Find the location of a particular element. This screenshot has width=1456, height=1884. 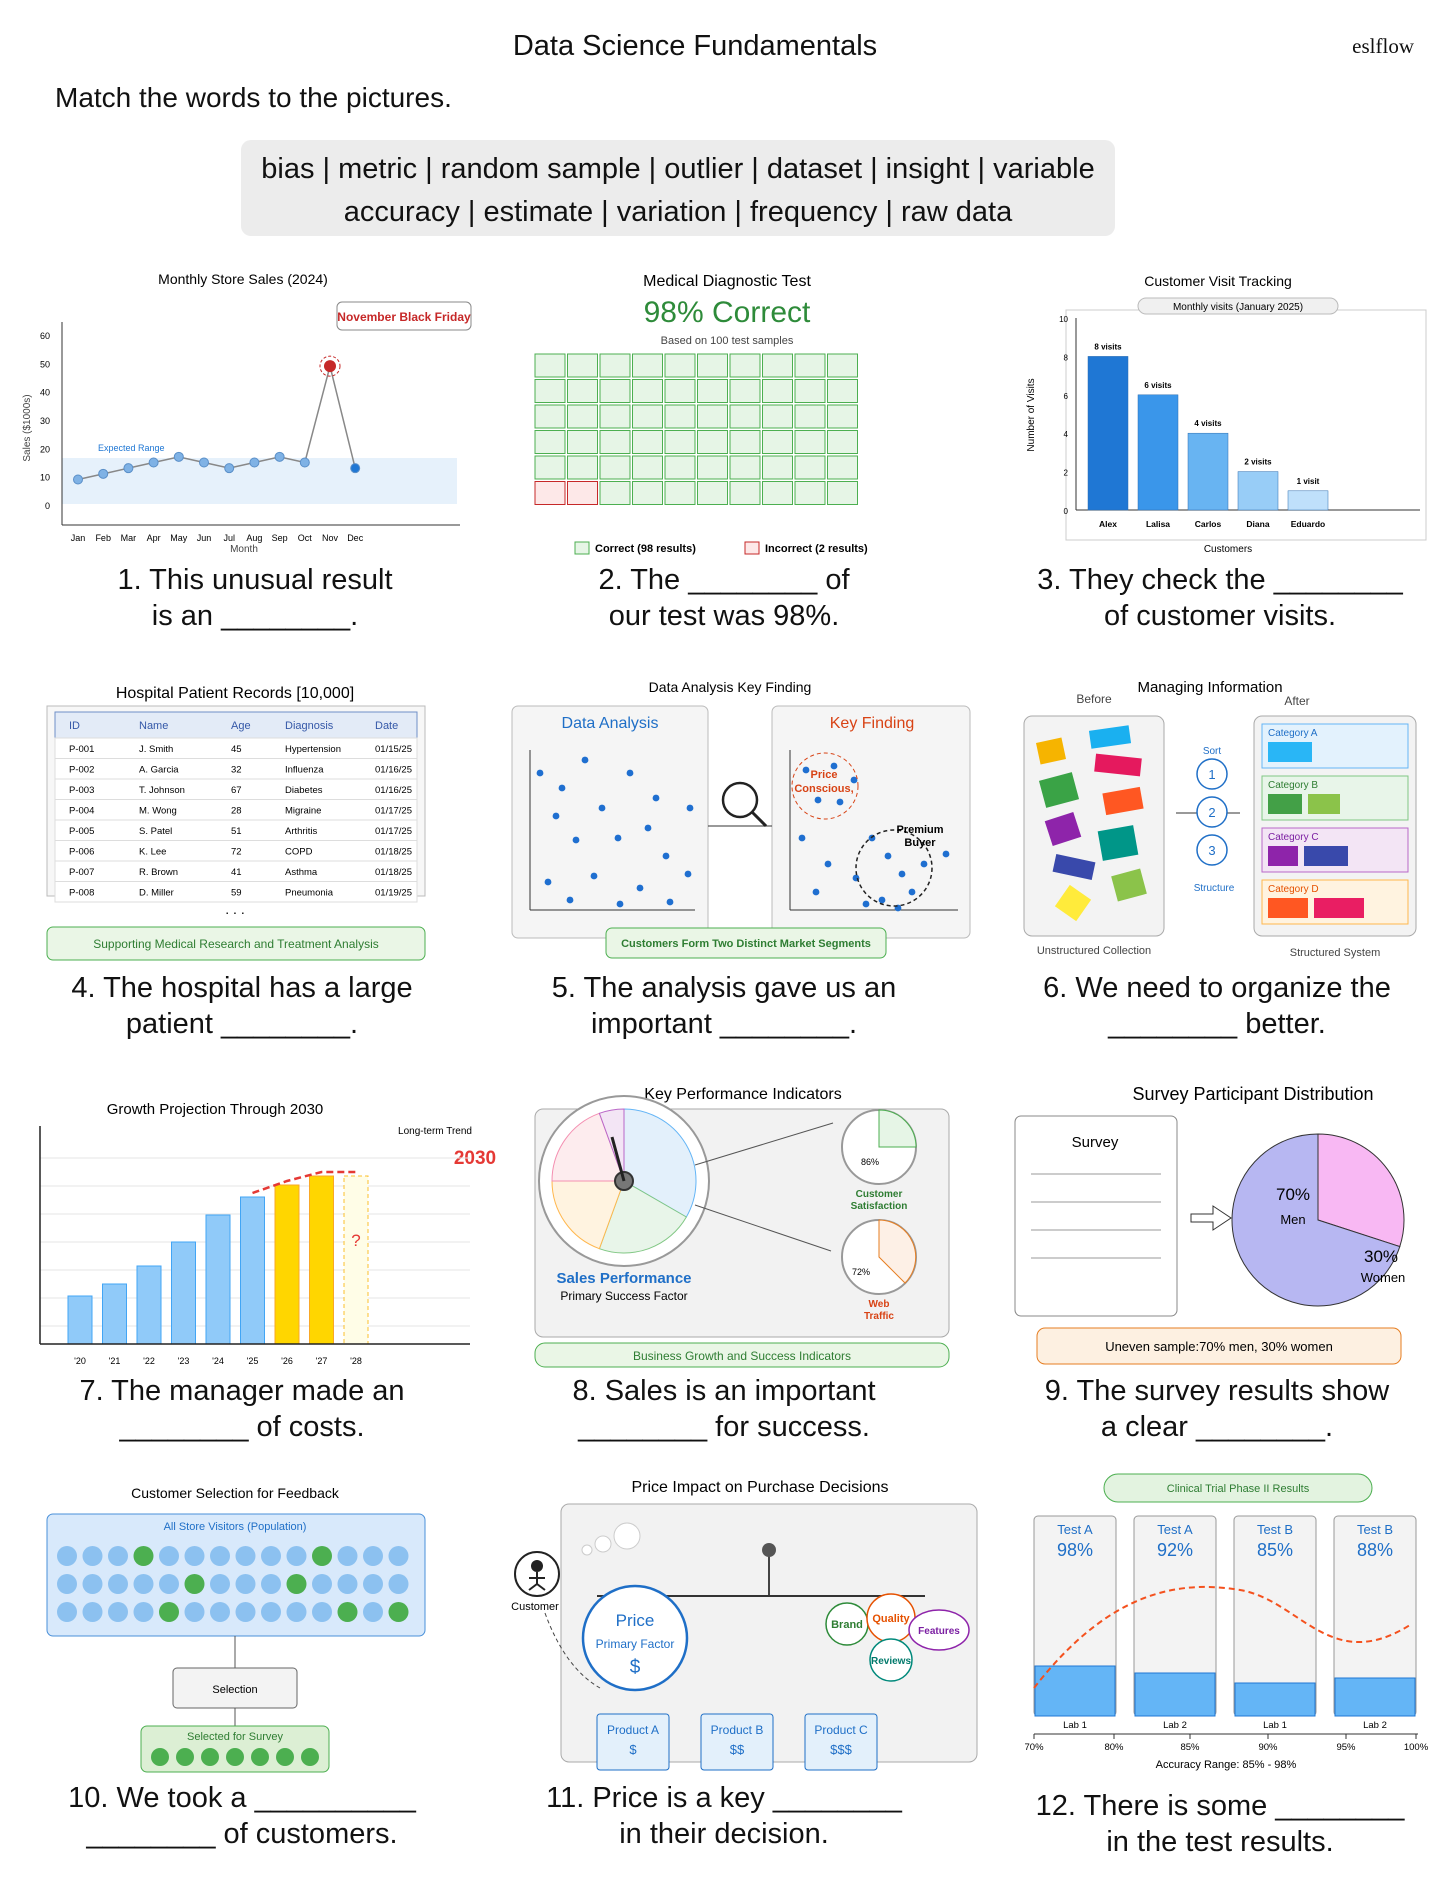

y-tick-label: 4 is located at coordinates (1066, 434).